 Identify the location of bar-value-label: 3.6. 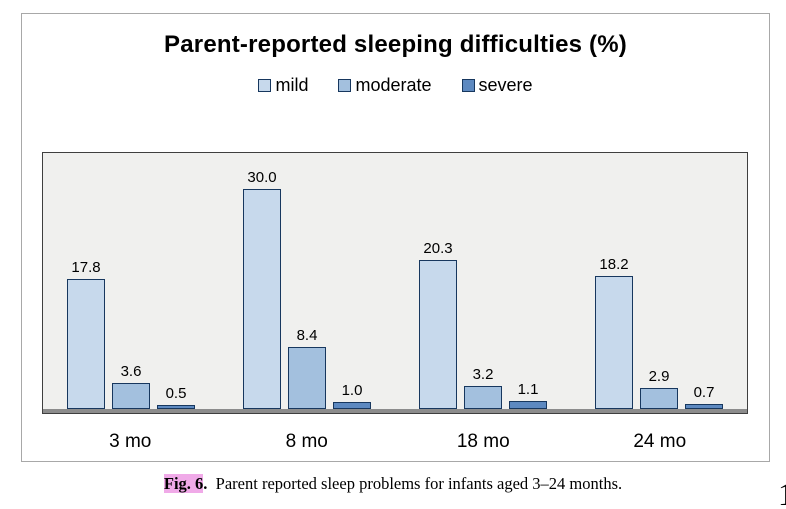
(131, 371).